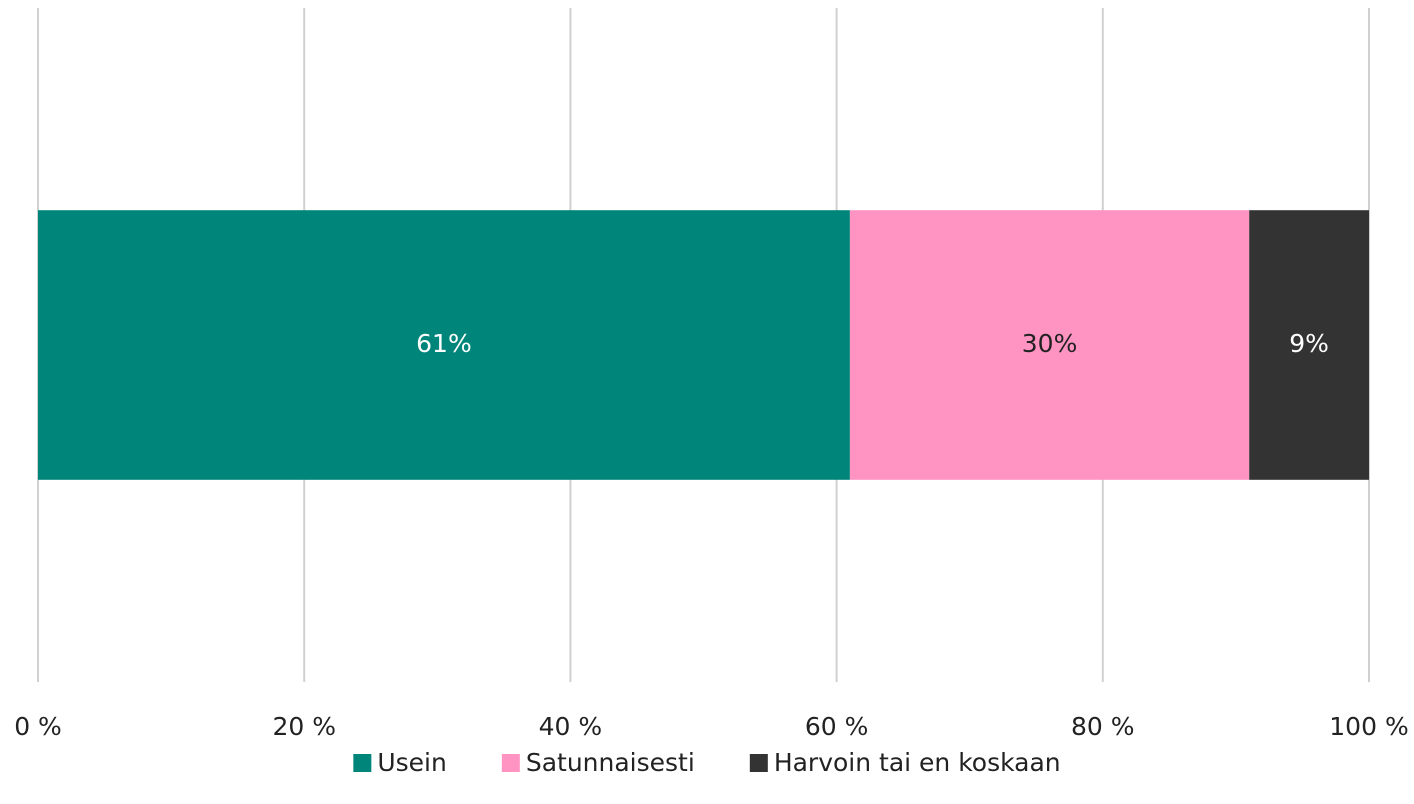 The height and width of the screenshot is (804, 1414). What do you see at coordinates (917, 762) in the screenshot?
I see `legend-label: Harvoin tai en koskaan` at bounding box center [917, 762].